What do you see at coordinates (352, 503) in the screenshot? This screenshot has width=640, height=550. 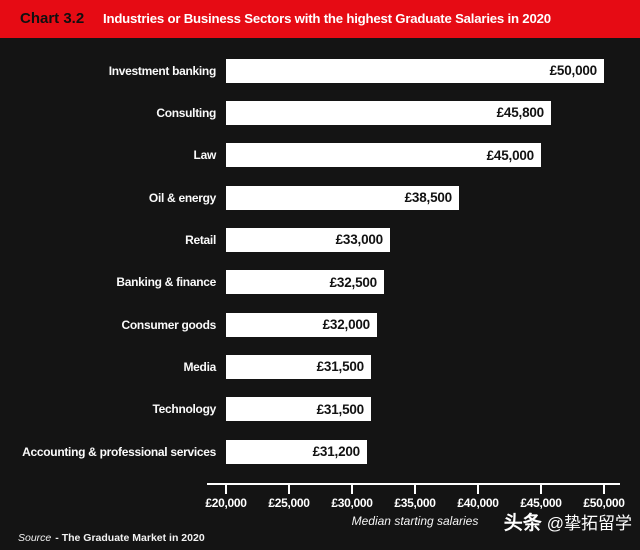 I see `x-axis-tick-label: £30,000` at bounding box center [352, 503].